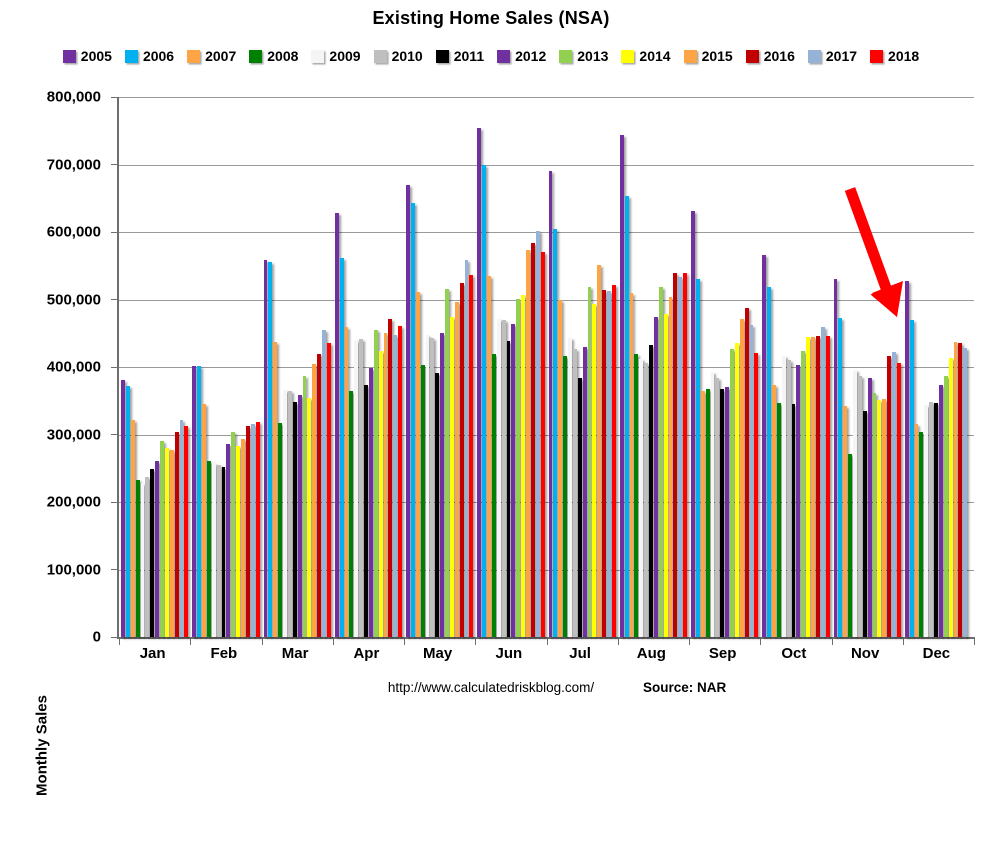 The height and width of the screenshot is (846, 982). I want to click on bar-2014-oct, so click(808, 486).